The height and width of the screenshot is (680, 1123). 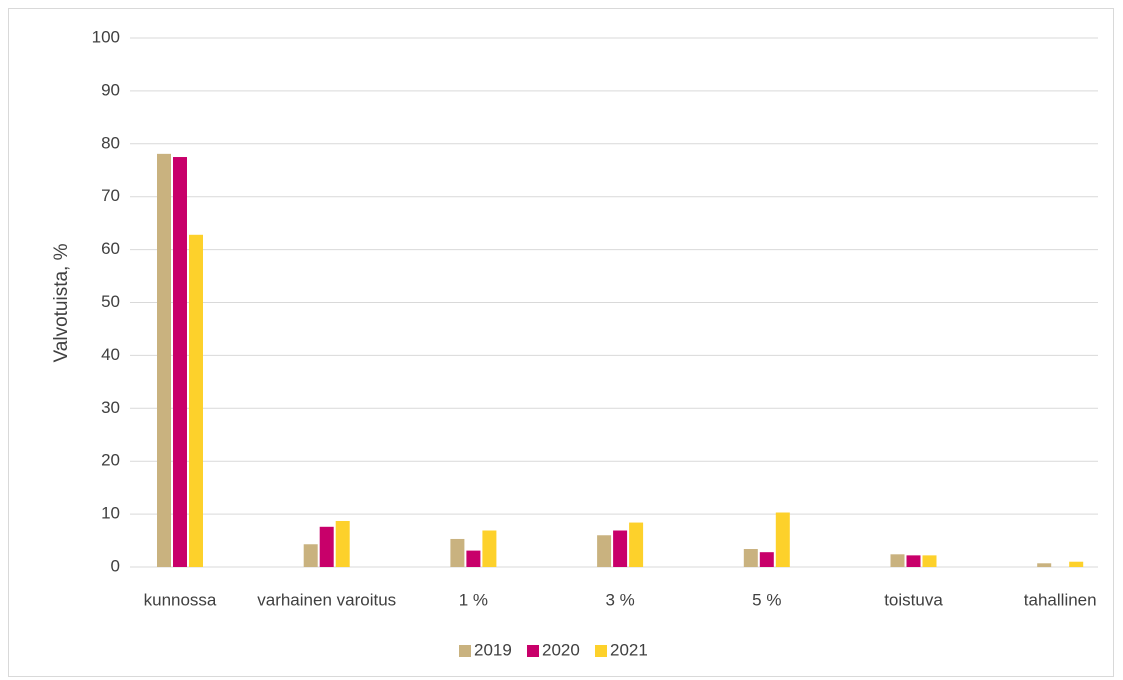 What do you see at coordinates (110, 142) in the screenshot?
I see `y-tick-label: 80` at bounding box center [110, 142].